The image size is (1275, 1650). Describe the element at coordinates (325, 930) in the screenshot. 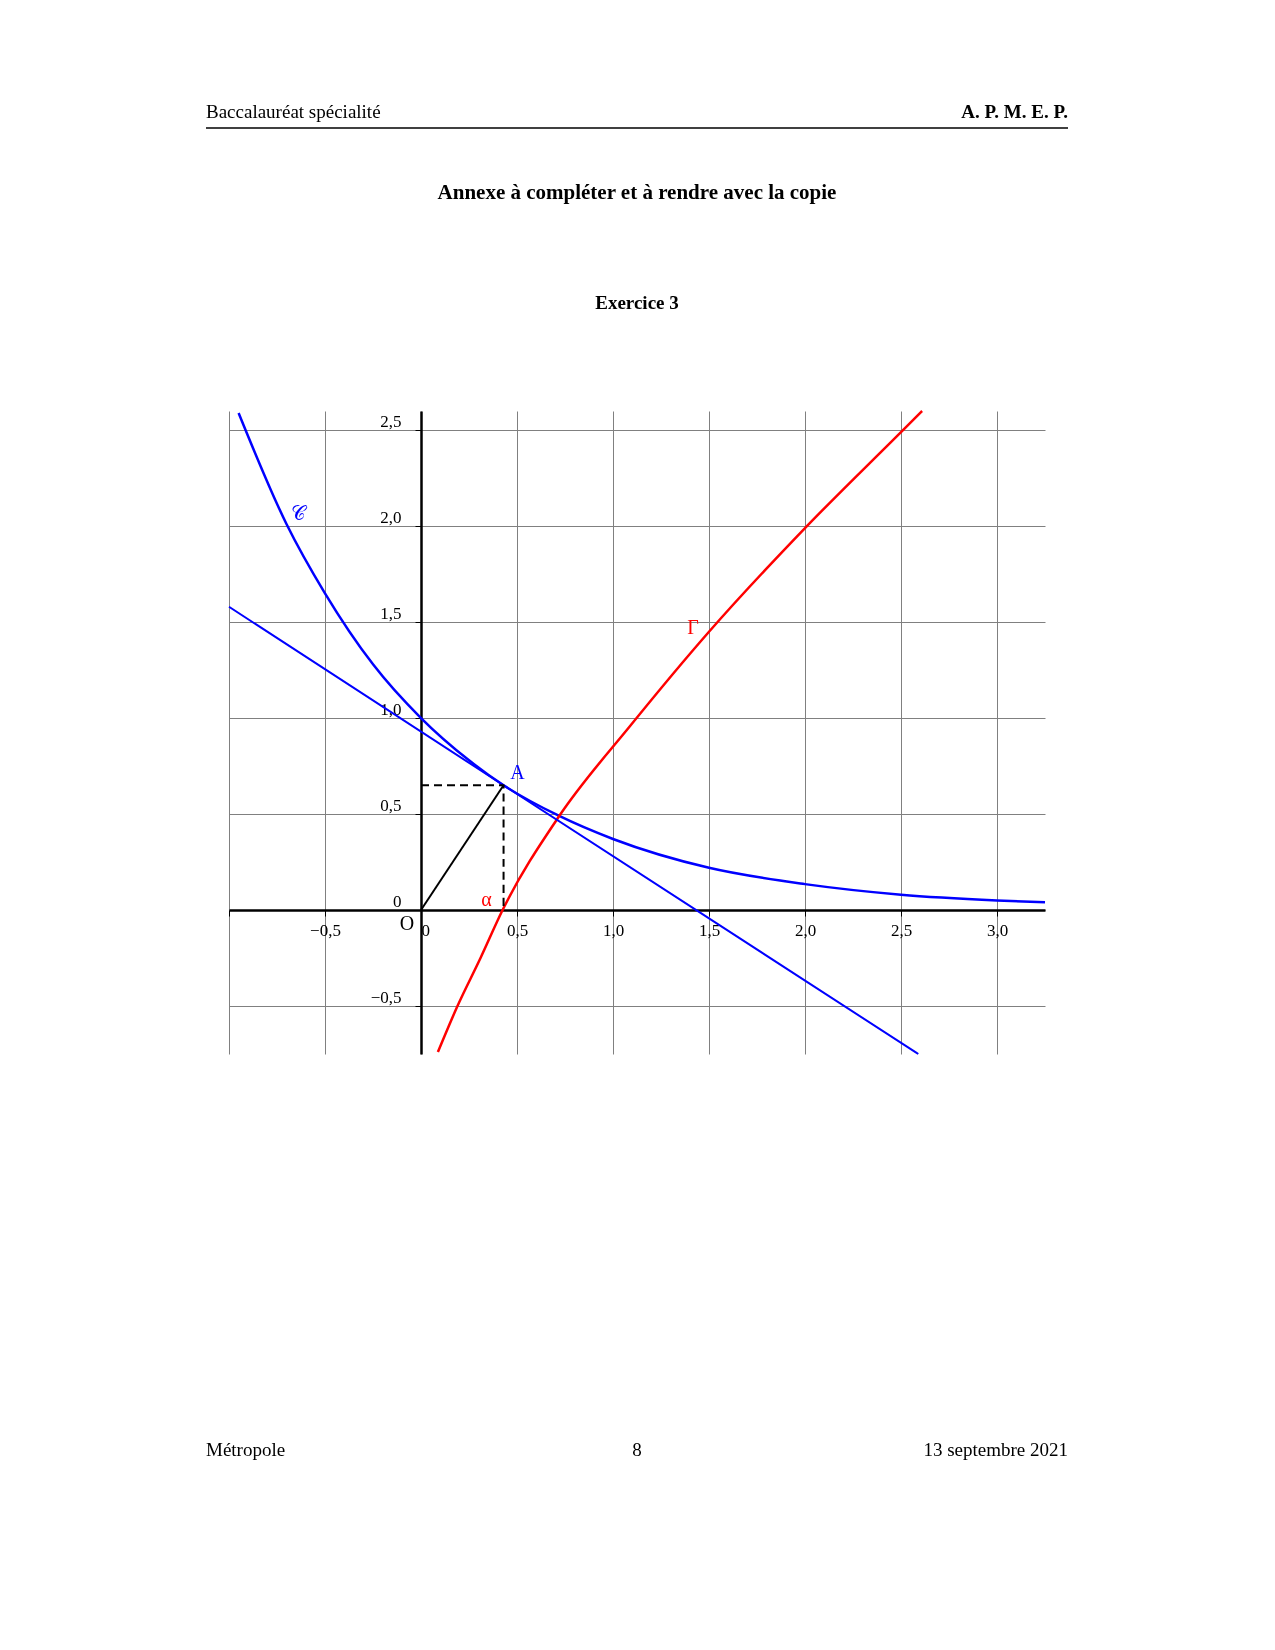

I see `x-tick-label: −0,5` at that location.